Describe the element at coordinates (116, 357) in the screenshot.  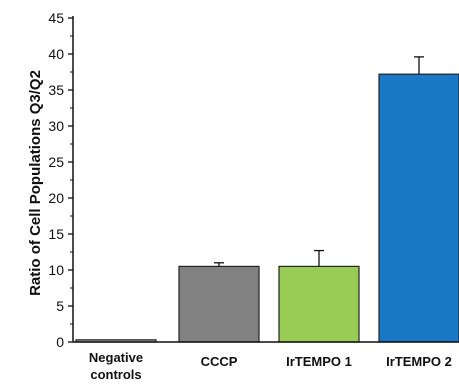
I see `x-category-label: Negative` at that location.